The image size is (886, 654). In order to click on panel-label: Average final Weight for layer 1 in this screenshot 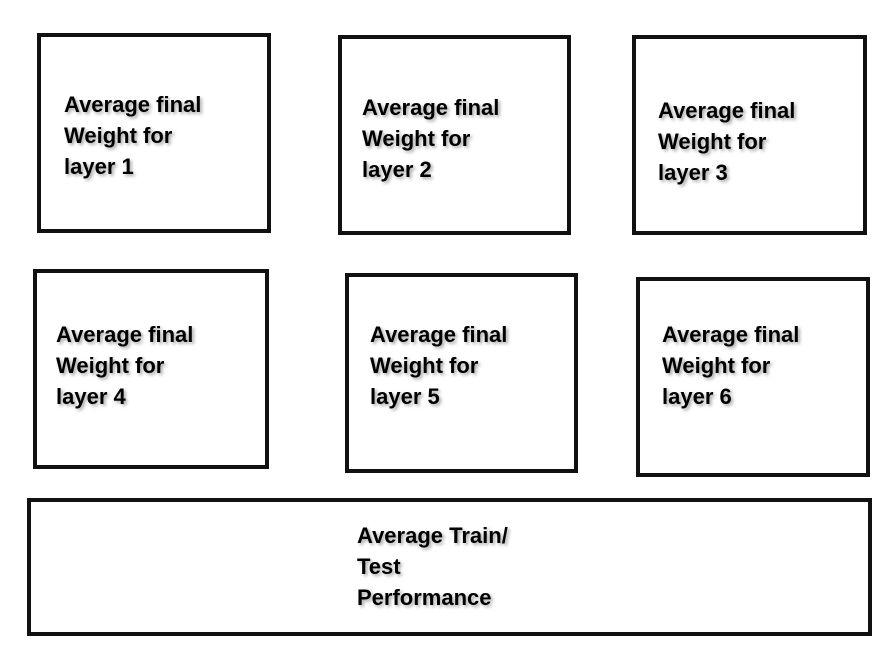, I will do `click(132, 135)`.